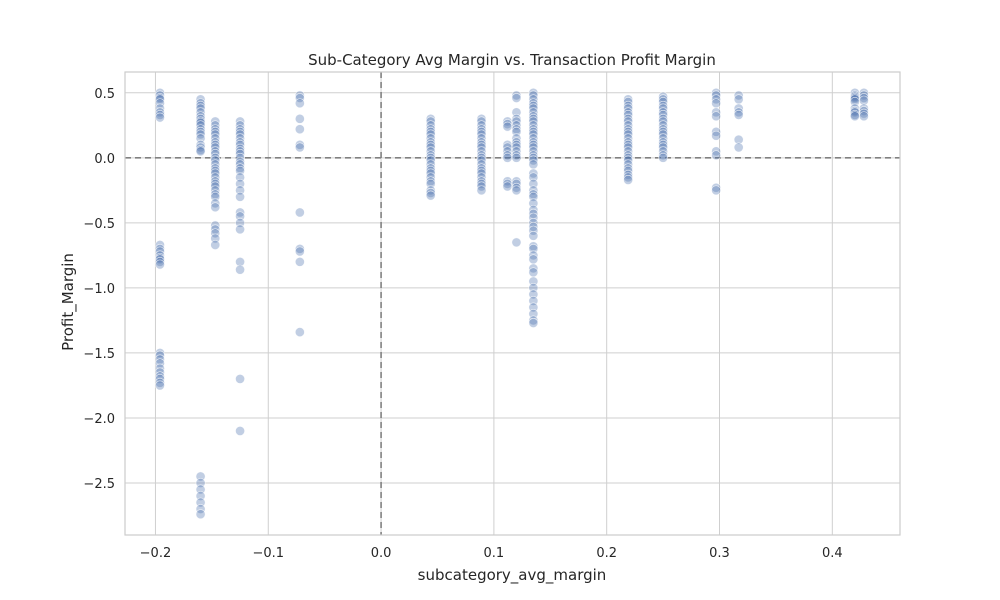 The image size is (1000, 600). What do you see at coordinates (512, 575) in the screenshot?
I see `x-axis-label: subcategory_avg_margin` at bounding box center [512, 575].